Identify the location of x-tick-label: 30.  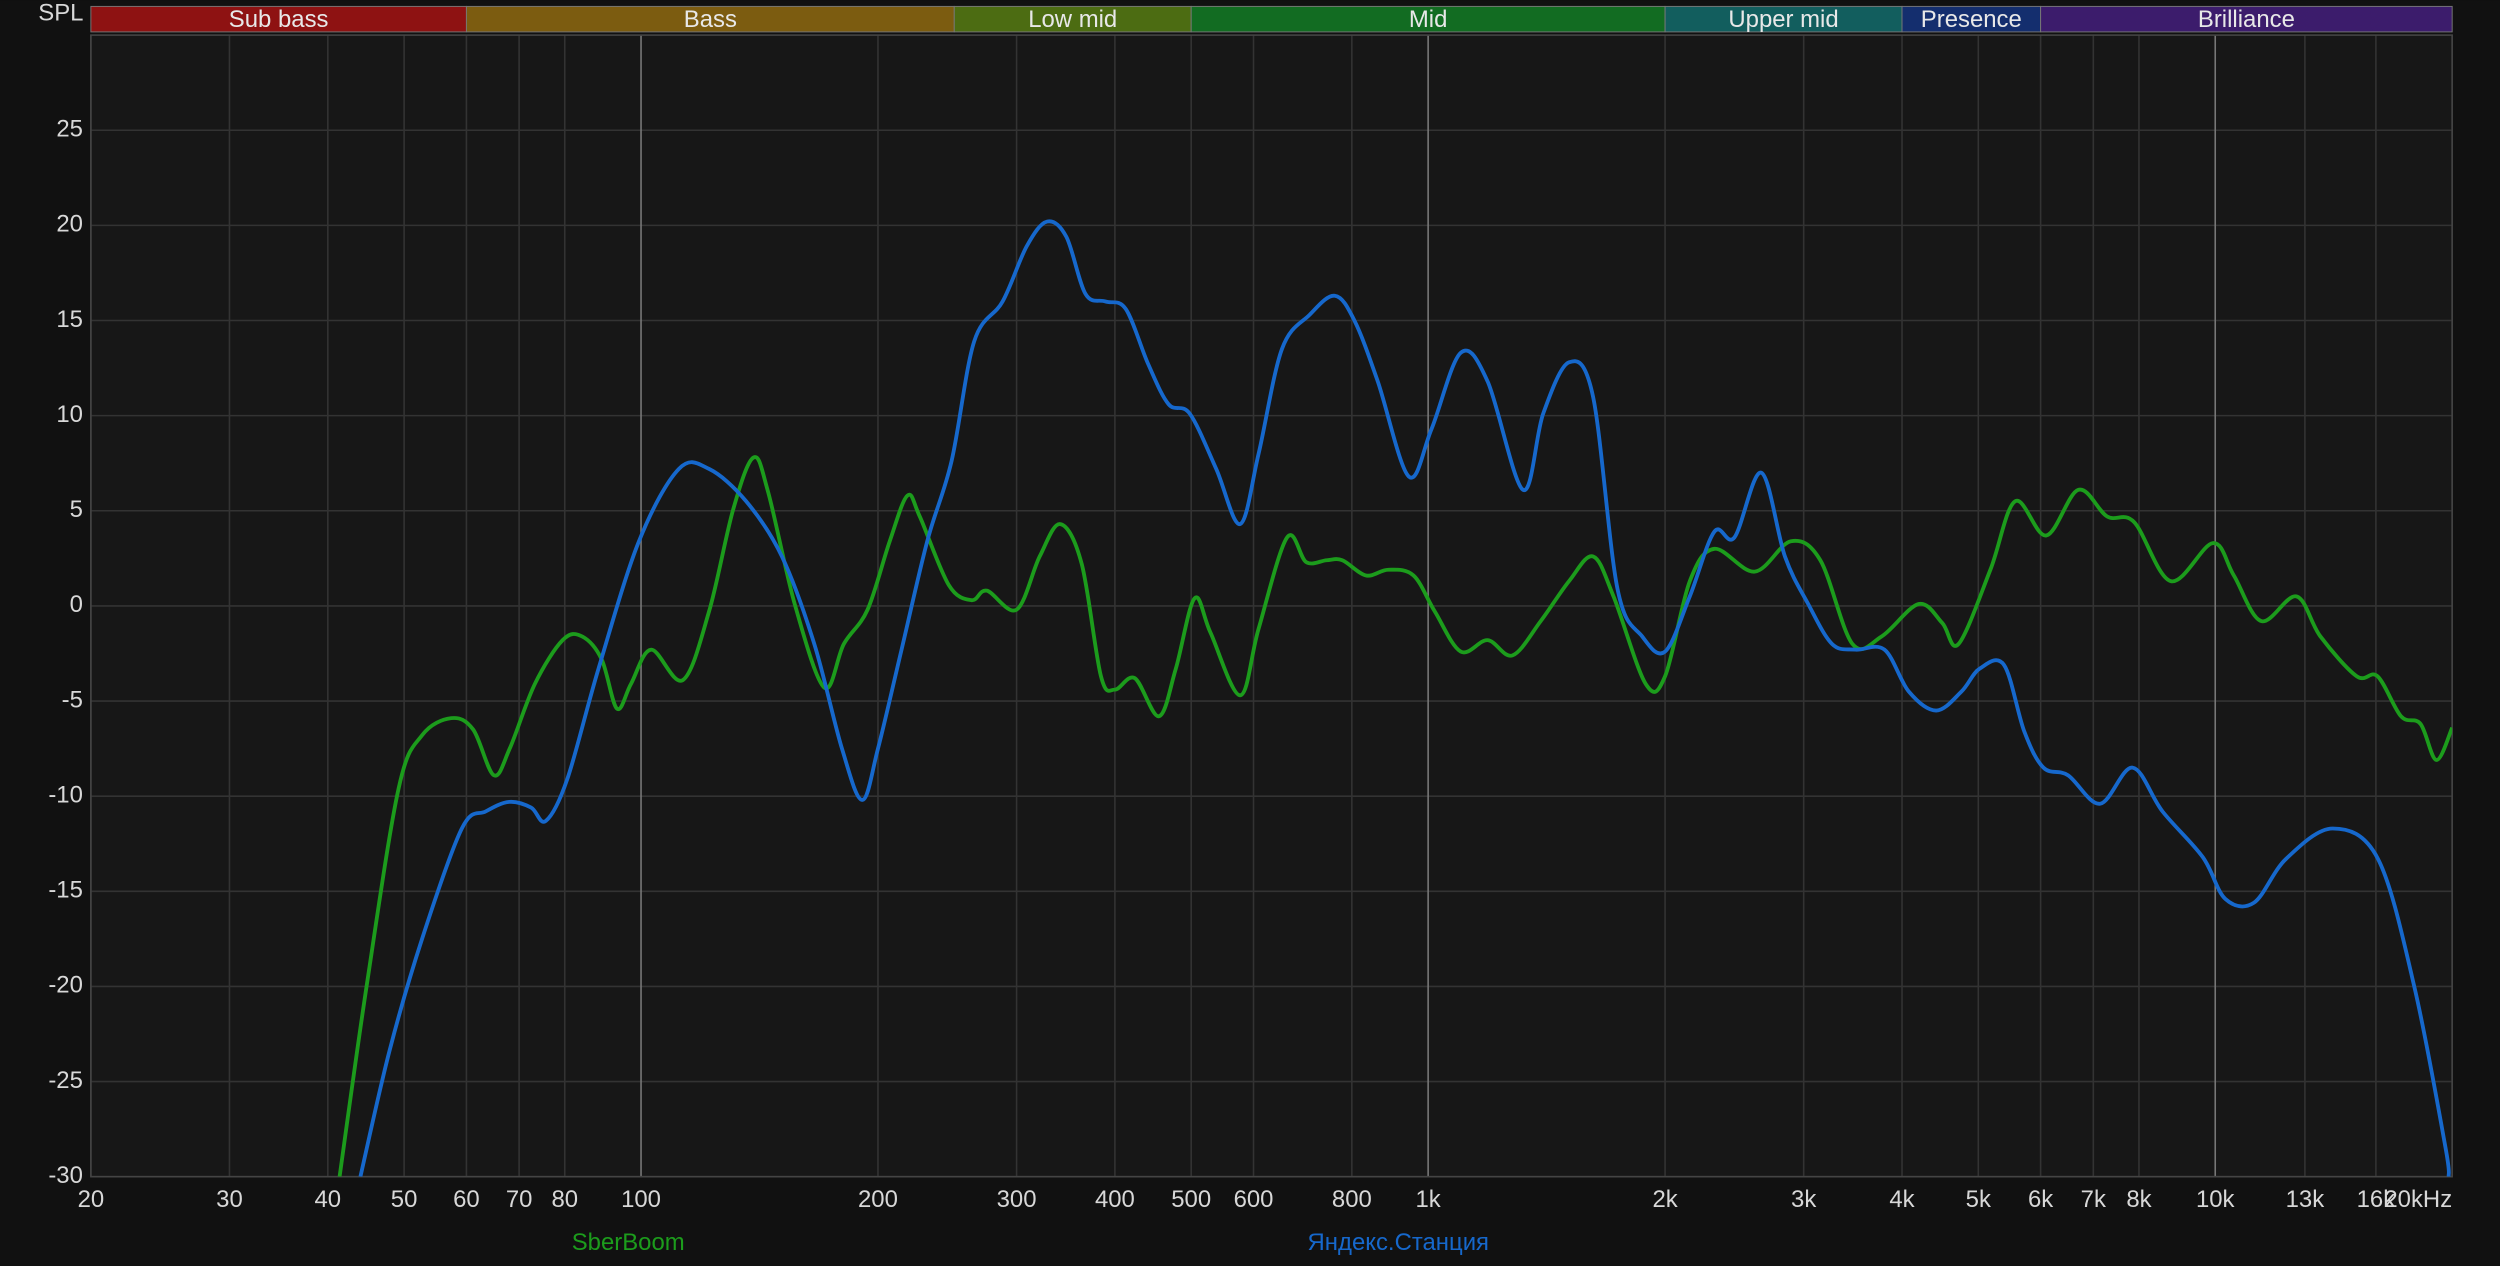
(229, 1199).